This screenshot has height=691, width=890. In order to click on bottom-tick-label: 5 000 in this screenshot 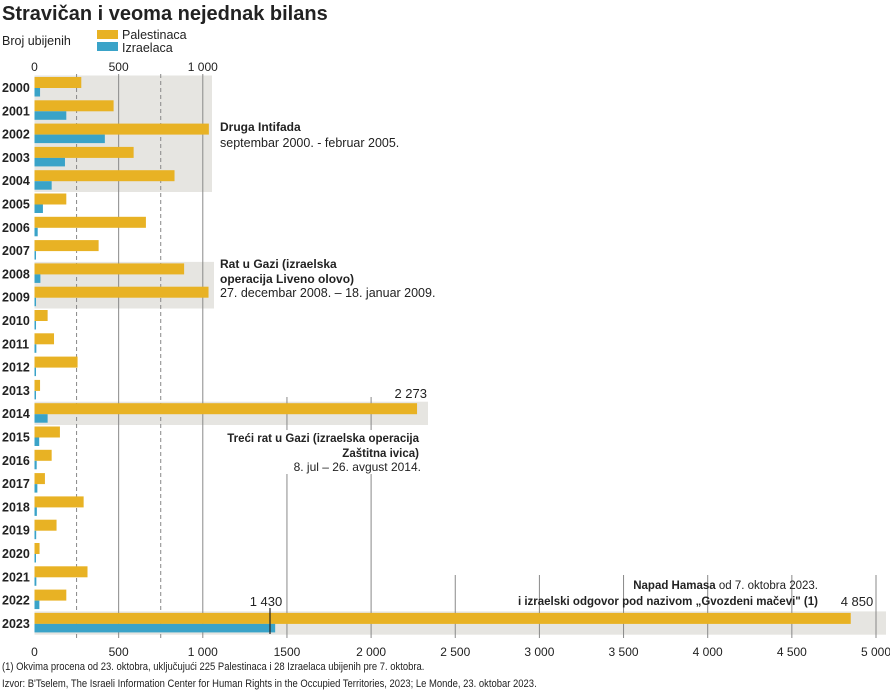, I will do `click(875, 652)`.